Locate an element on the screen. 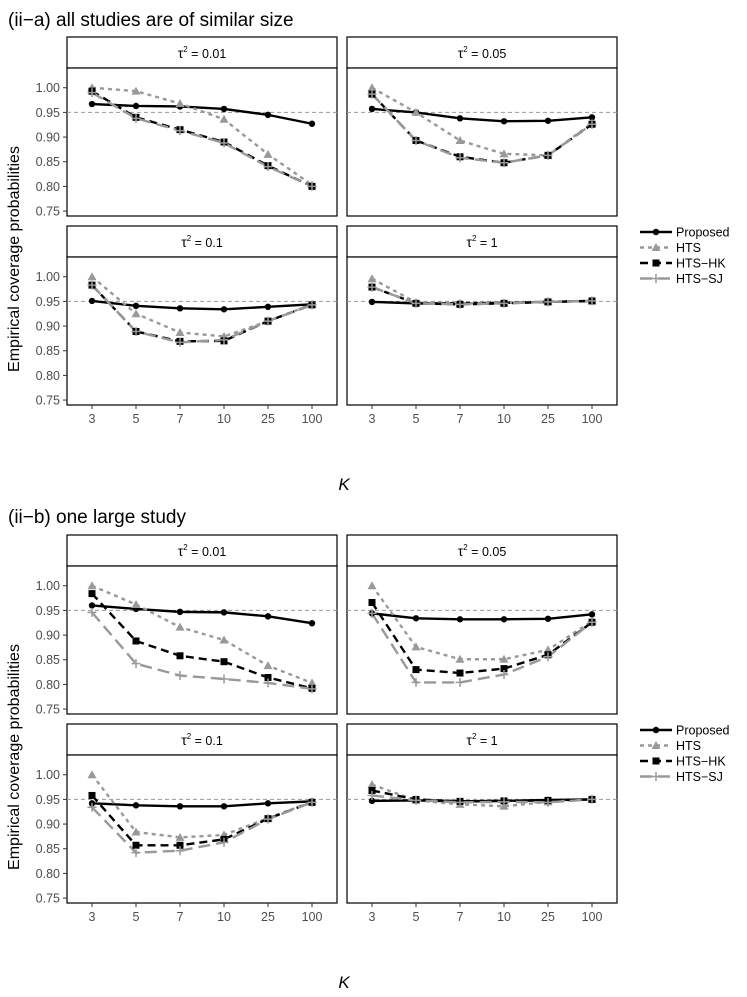  legend-item-hts-hk: HTS−HK is located at coordinates (683, 264).